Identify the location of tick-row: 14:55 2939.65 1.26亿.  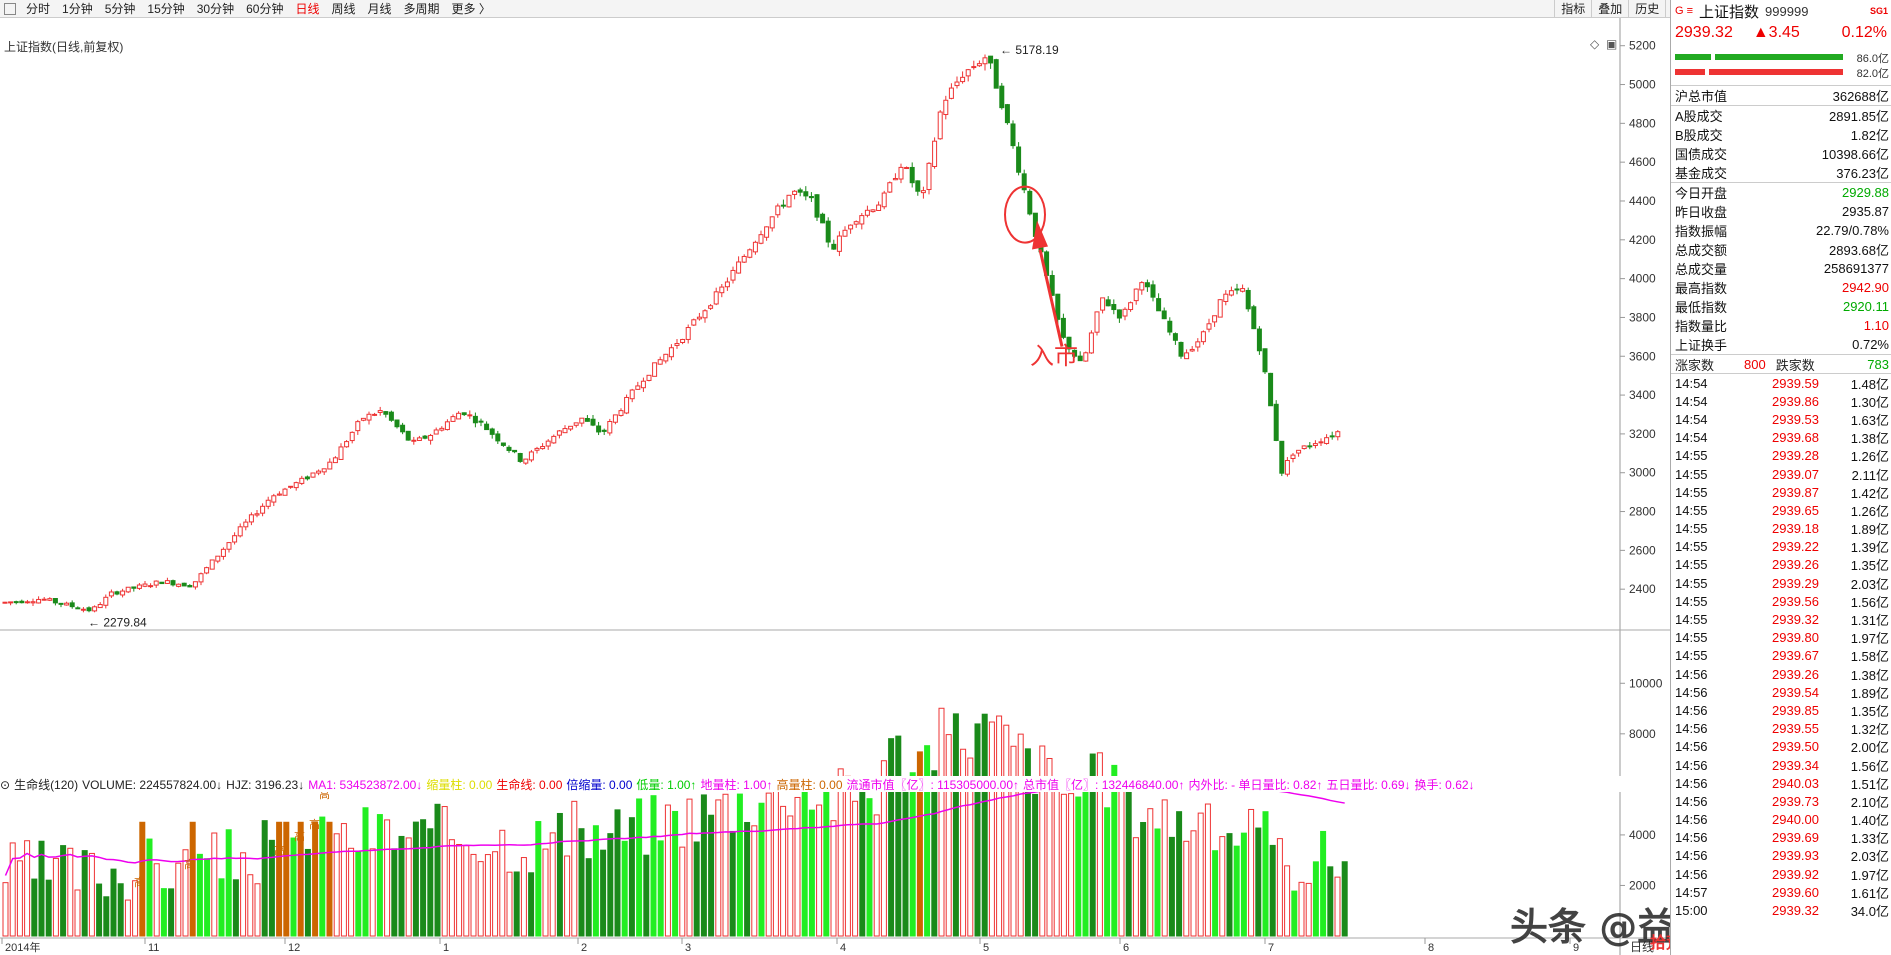
(1781, 510).